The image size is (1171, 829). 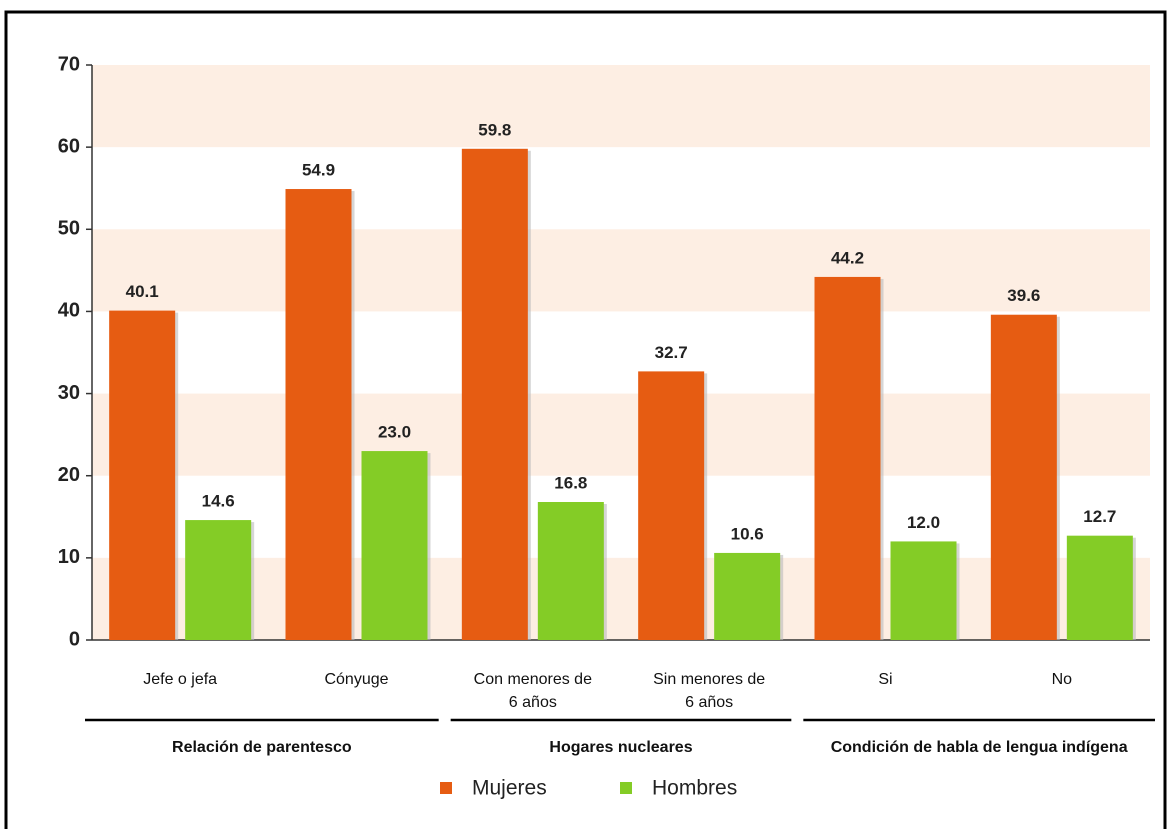 What do you see at coordinates (142, 291) in the screenshot?
I see `value-label: 40.1` at bounding box center [142, 291].